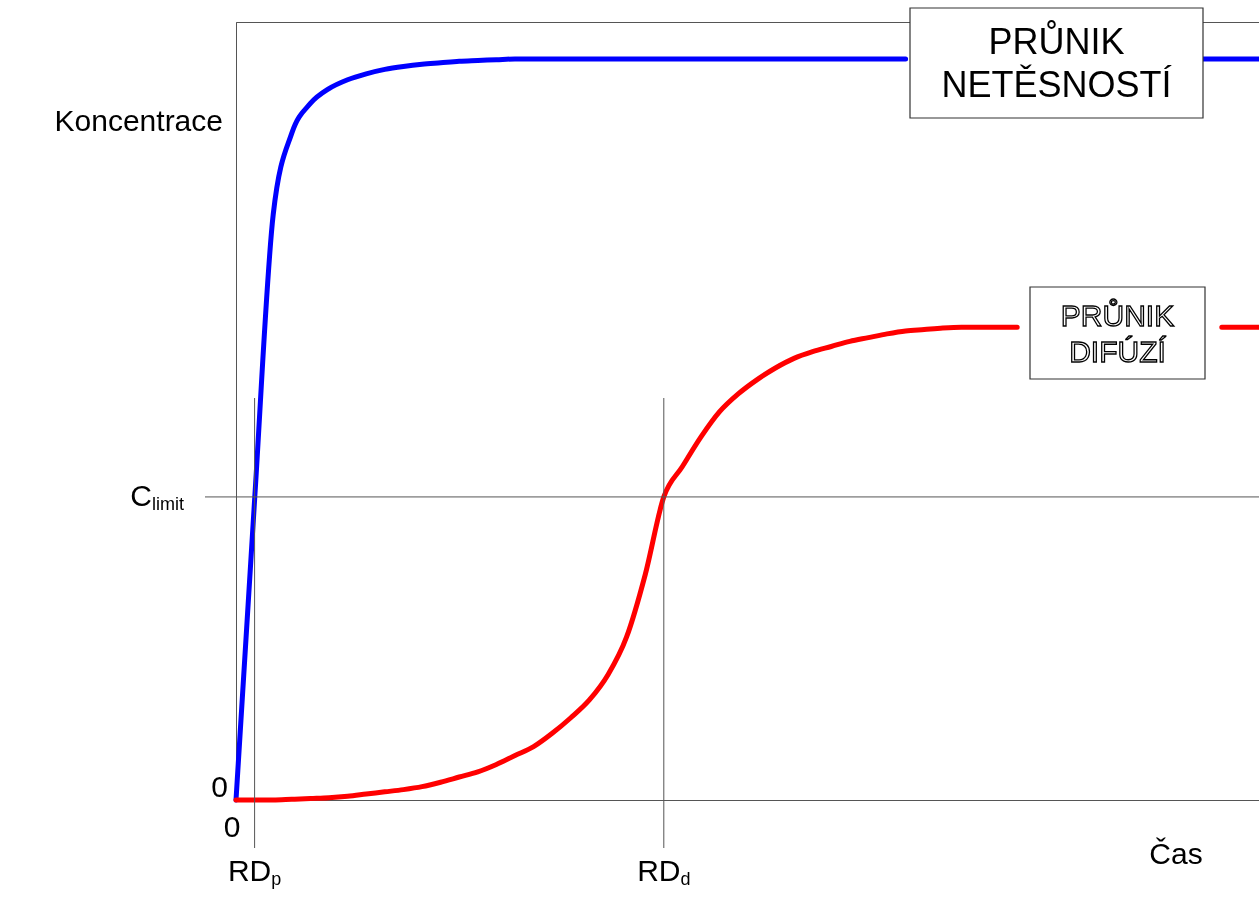 This screenshot has width=1259, height=897. What do you see at coordinates (157, 496) in the screenshot?
I see `ref-line-label: C$_{limit}$` at bounding box center [157, 496].